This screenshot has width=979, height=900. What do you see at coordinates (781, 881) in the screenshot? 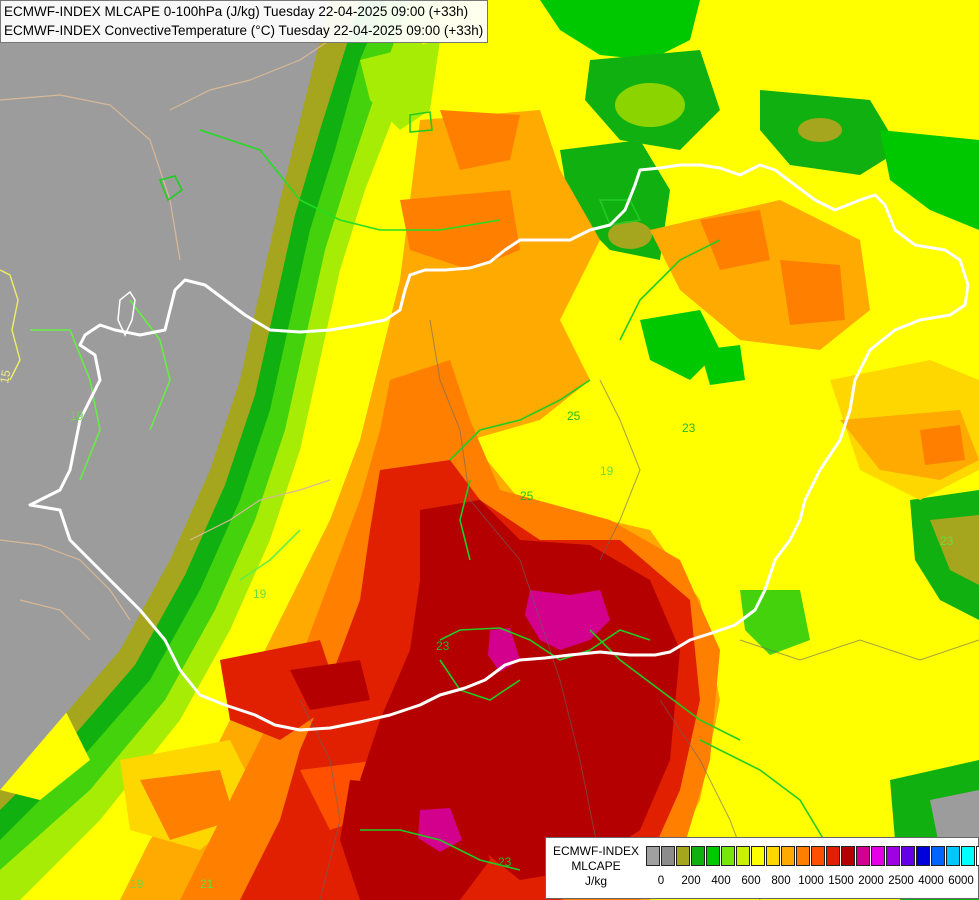
I see `legend-tick-label: 800` at bounding box center [781, 881].